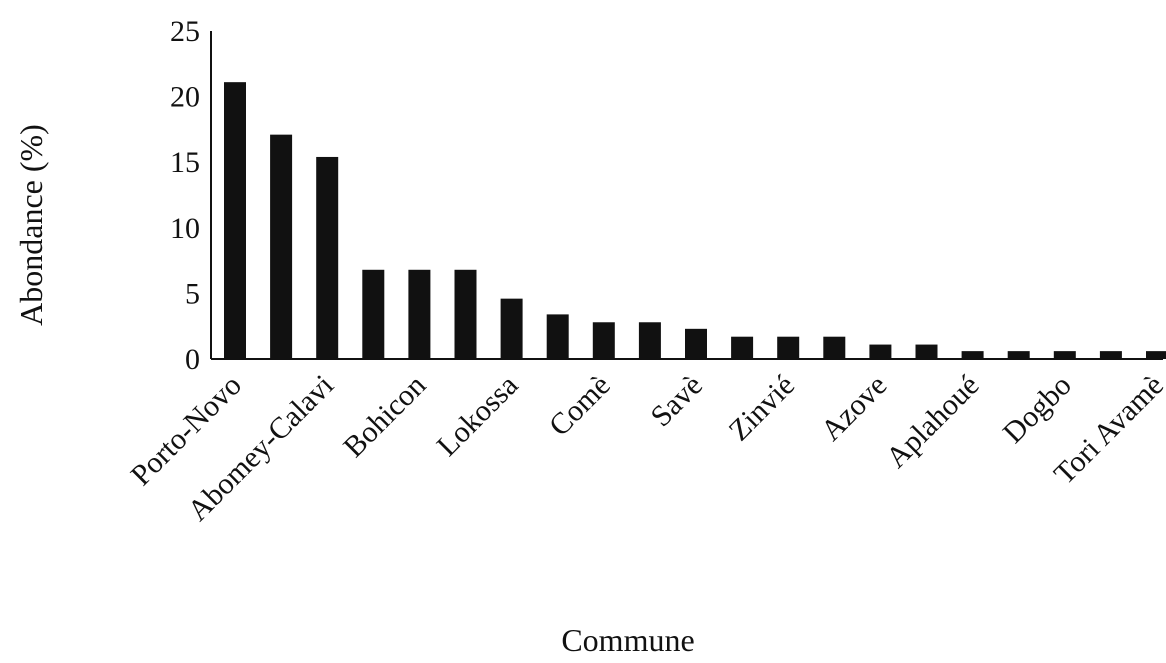  What do you see at coordinates (478, 416) in the screenshot?
I see `x-tick-label: Lokossa` at bounding box center [478, 416].